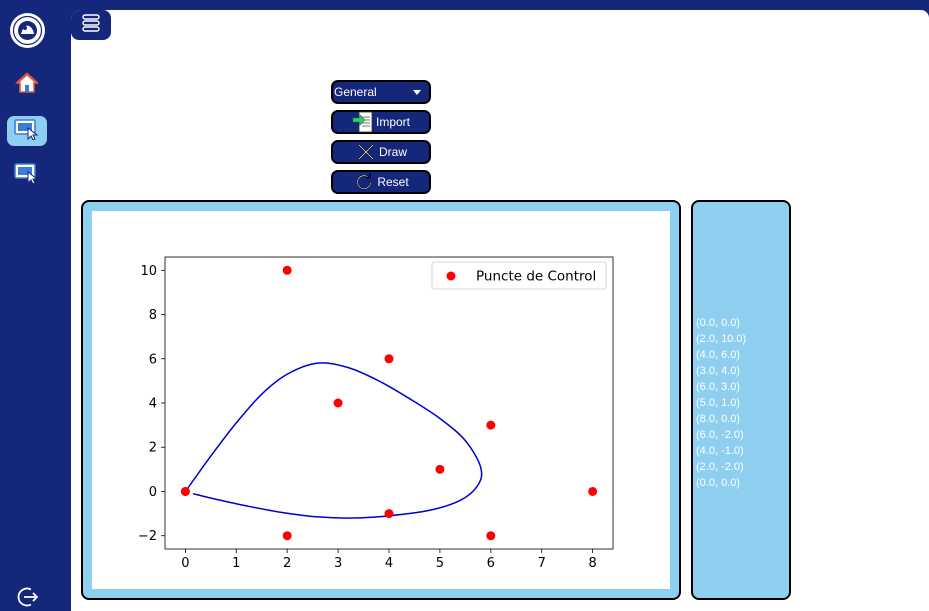  Describe the element at coordinates (153, 404) in the screenshot. I see `y-tick-label: 4` at that location.